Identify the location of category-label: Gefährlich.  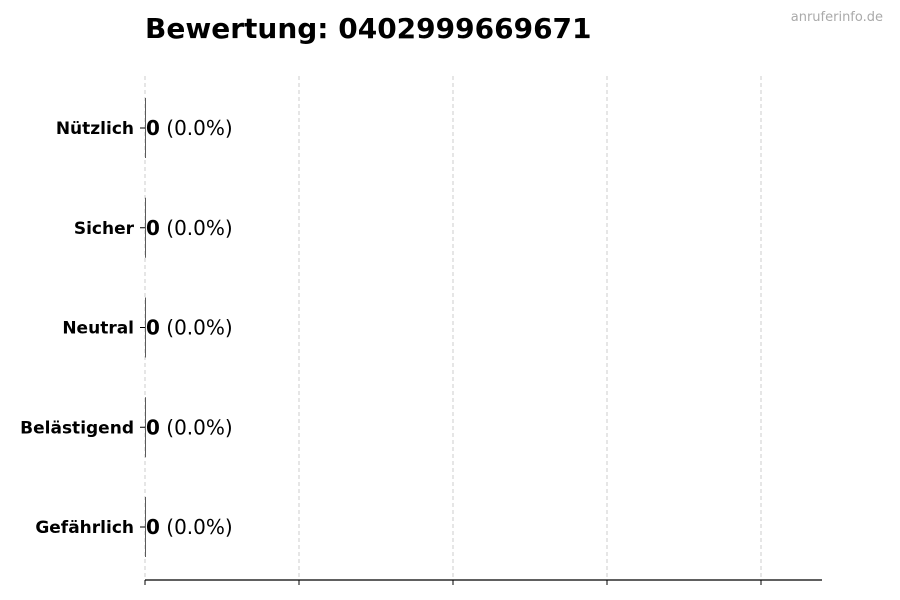
(84, 528).